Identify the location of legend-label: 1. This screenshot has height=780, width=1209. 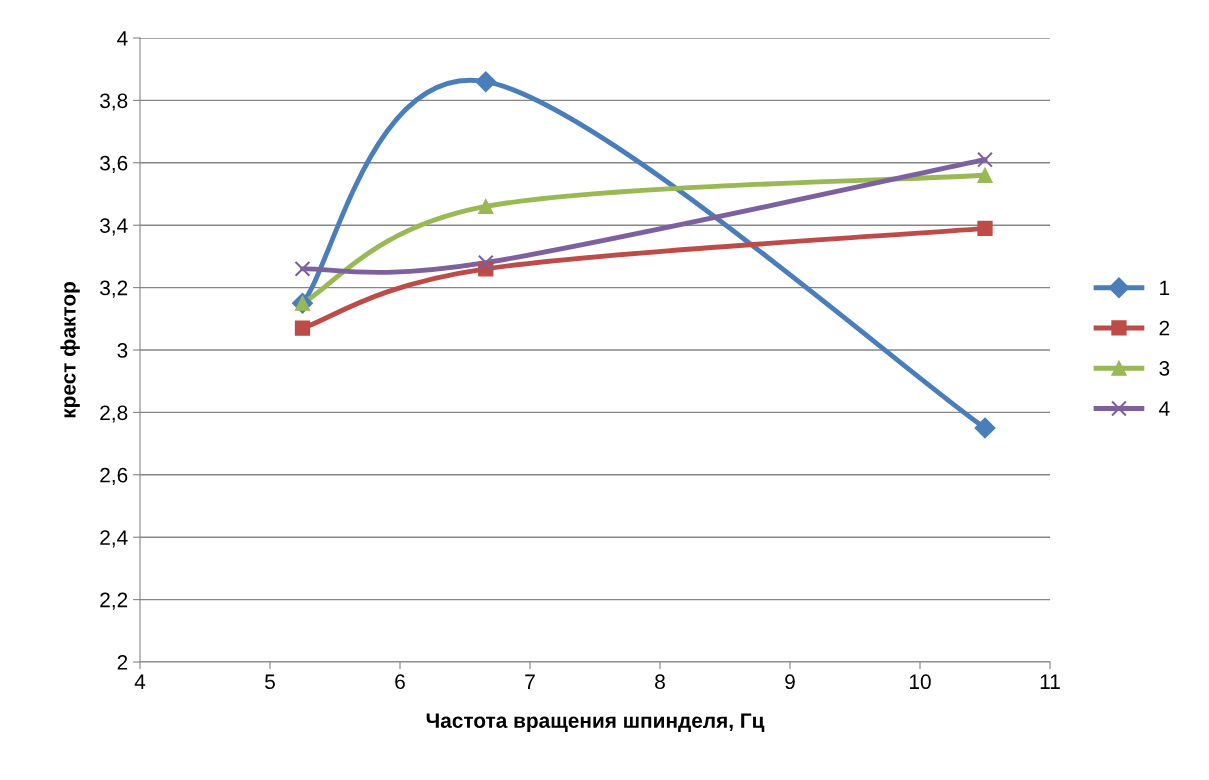
(1165, 288).